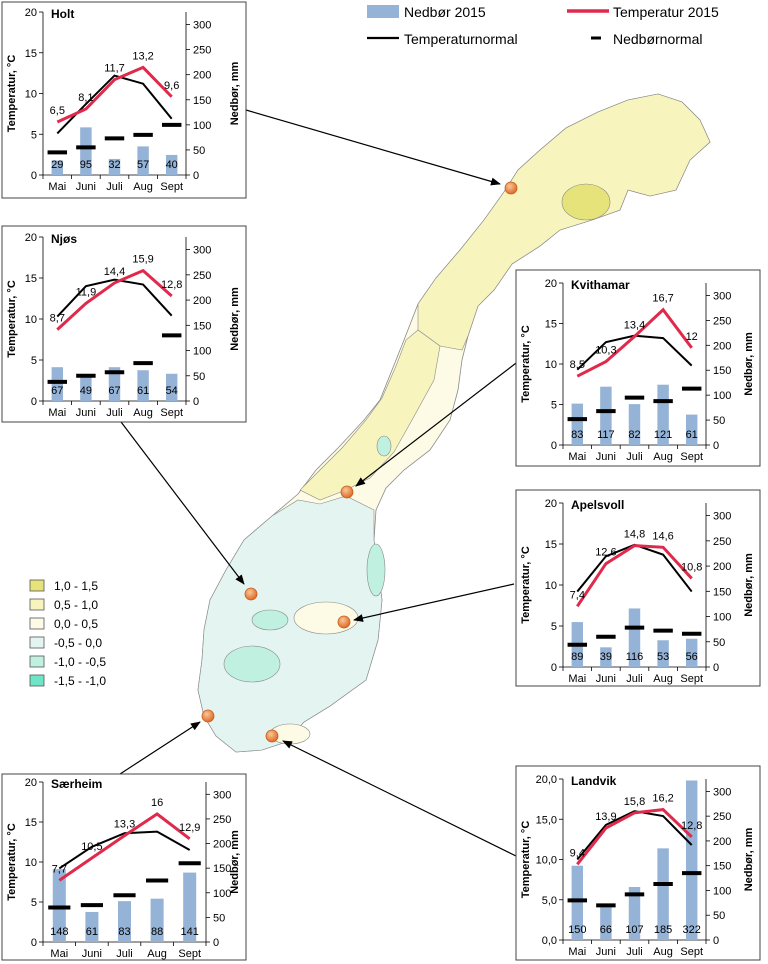  I want to click on line-temperatur-2015, so click(634, 342).